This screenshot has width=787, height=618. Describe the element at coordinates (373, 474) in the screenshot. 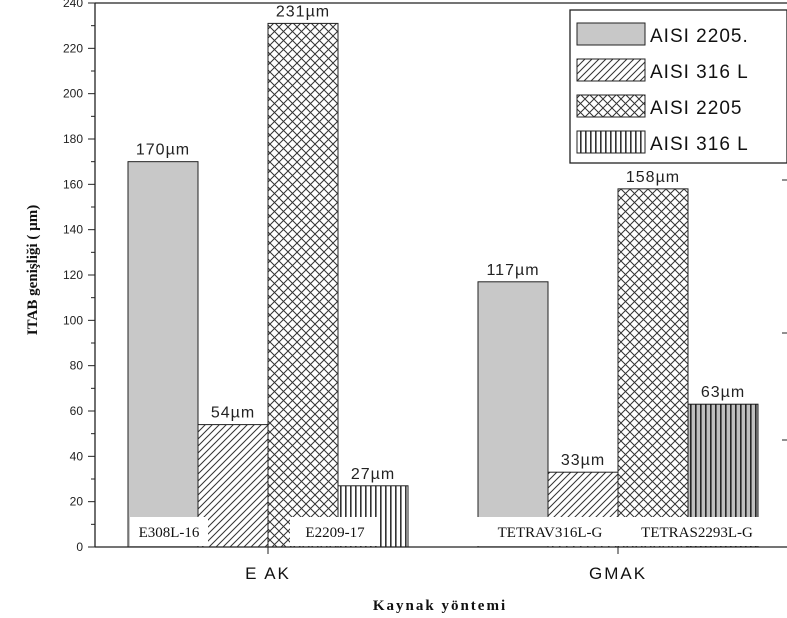

I see `value-label: 27µm` at that location.